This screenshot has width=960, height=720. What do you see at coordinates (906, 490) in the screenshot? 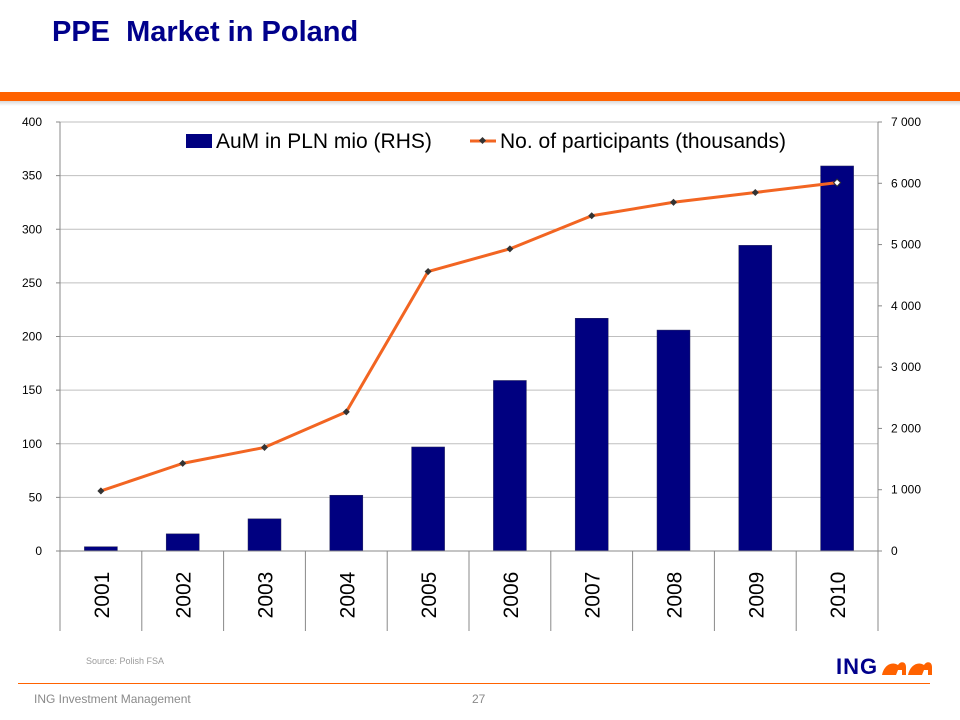
I see `y-right-tick-label: 1 000` at bounding box center [906, 490].